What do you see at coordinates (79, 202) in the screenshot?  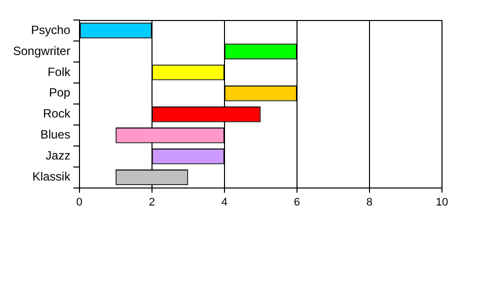 I see `x-tick-label: 0` at bounding box center [79, 202].